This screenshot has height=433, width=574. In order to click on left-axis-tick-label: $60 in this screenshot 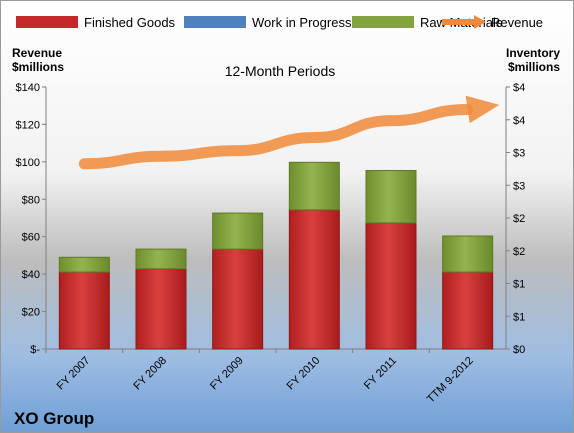, I will do `click(31, 238)`.